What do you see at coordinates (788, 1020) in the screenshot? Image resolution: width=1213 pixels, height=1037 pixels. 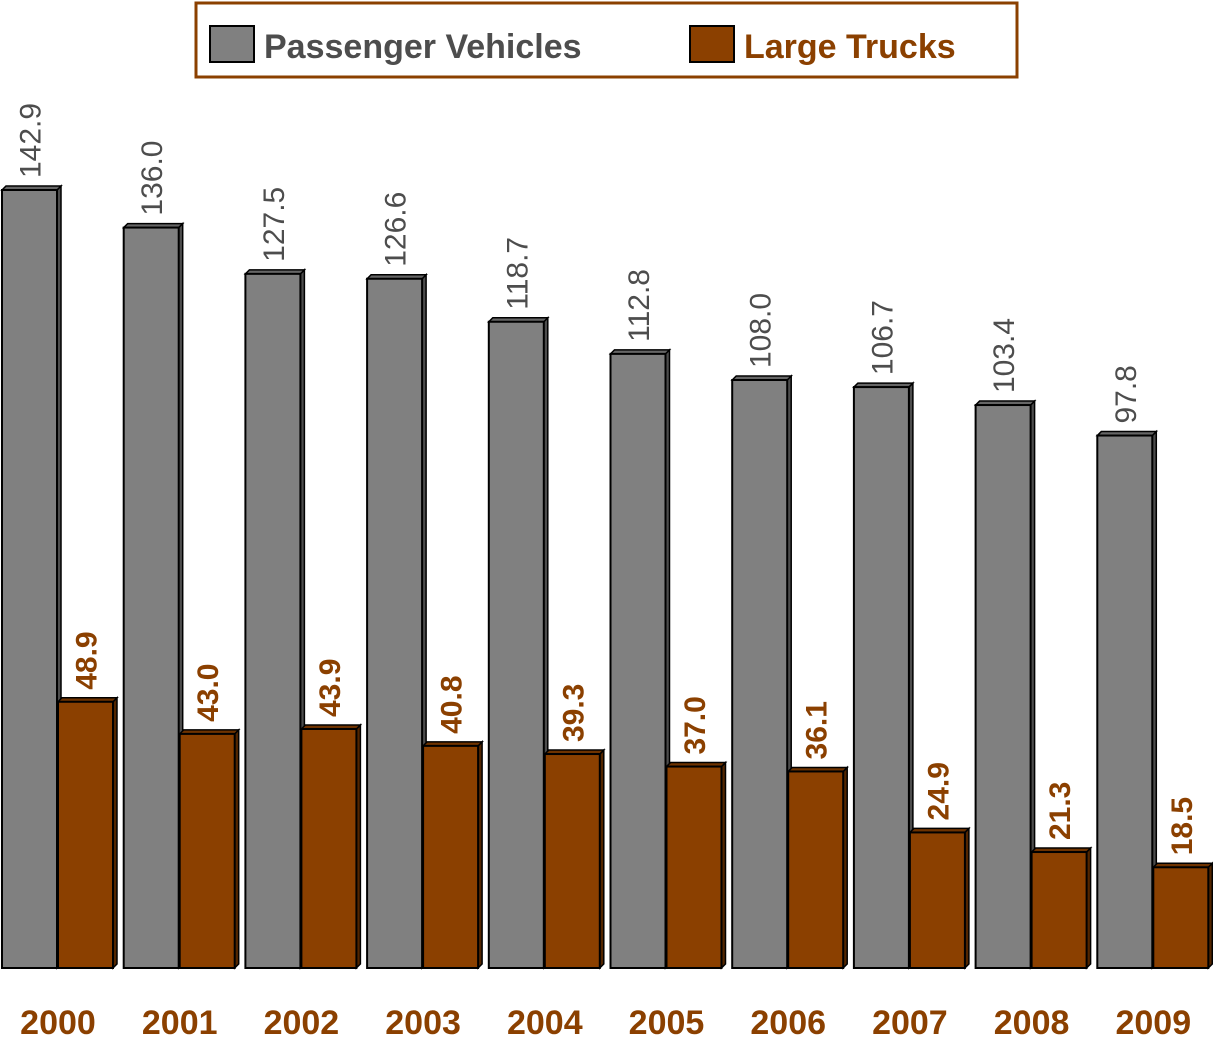 I see `x-tick-label: 2006` at bounding box center [788, 1020].